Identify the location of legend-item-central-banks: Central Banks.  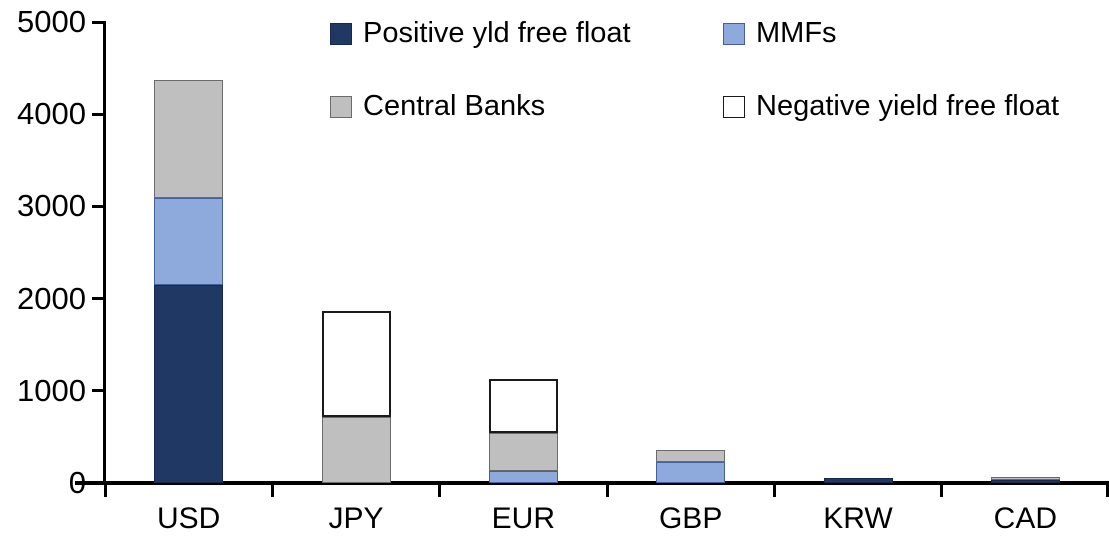
(437, 106).